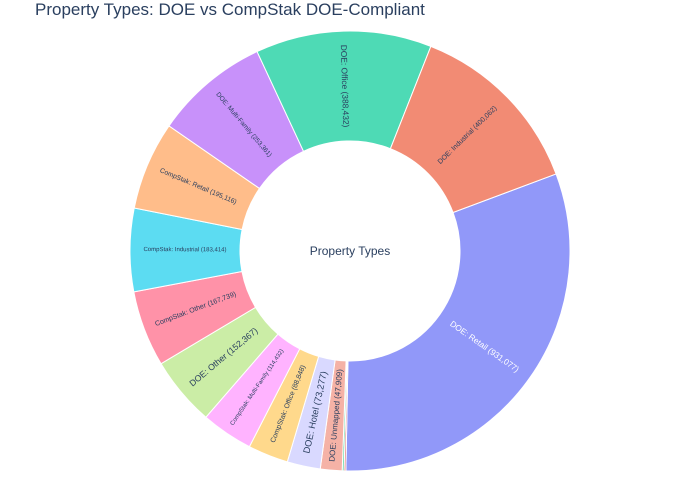 The width and height of the screenshot is (700, 500). What do you see at coordinates (184, 250) in the screenshot?
I see `slice-label: CompStak: Industrial (183,414)` at bounding box center [184, 250].